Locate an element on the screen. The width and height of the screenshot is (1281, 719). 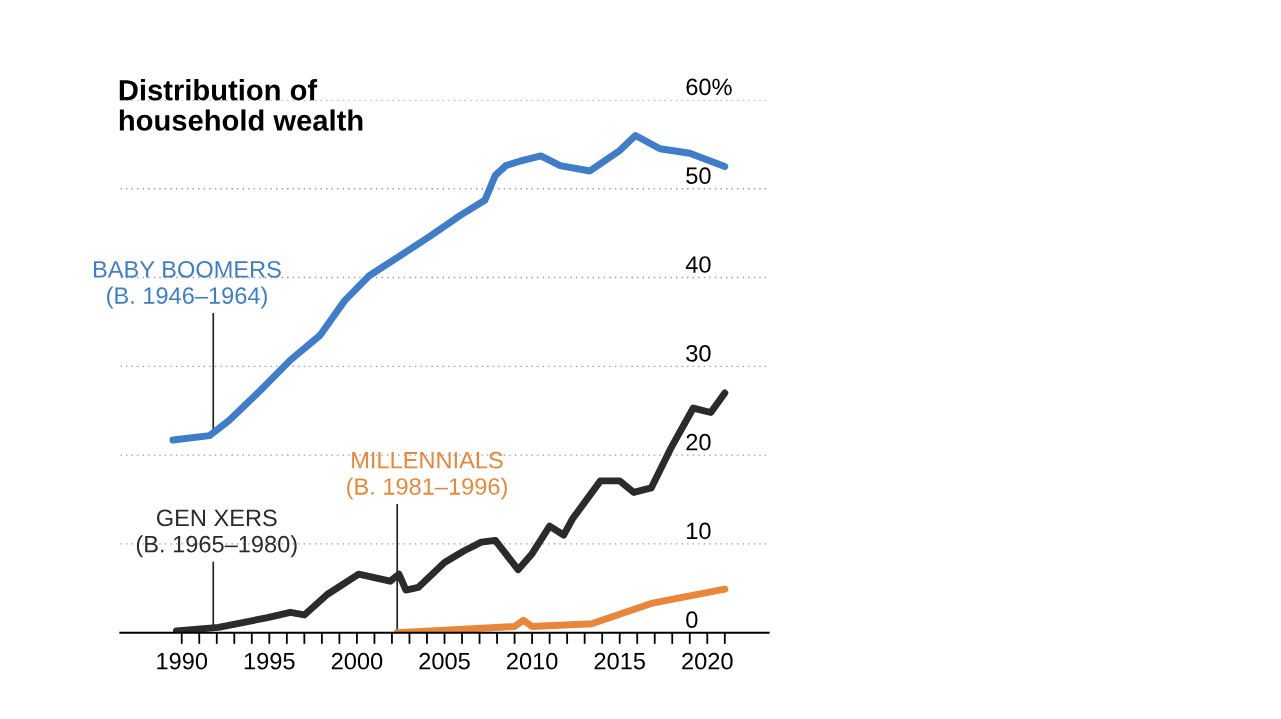
text: GEN XERS (B. 1965–1980) is located at coordinates (216, 533).